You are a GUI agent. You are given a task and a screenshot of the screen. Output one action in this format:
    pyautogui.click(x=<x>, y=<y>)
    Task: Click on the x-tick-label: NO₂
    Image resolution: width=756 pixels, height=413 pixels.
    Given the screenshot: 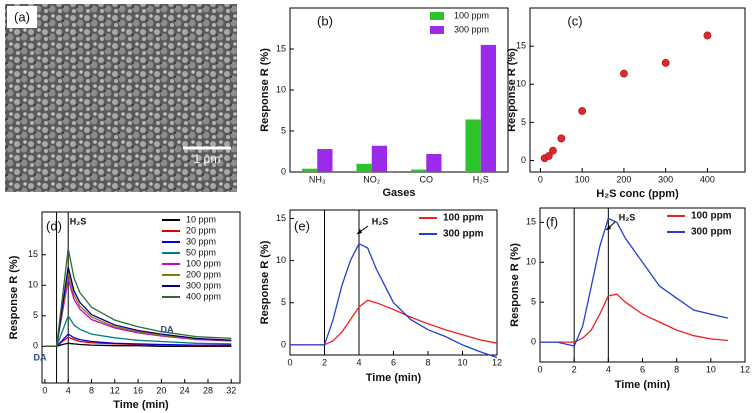 What is the action you would take?
    pyautogui.click(x=372, y=179)
    